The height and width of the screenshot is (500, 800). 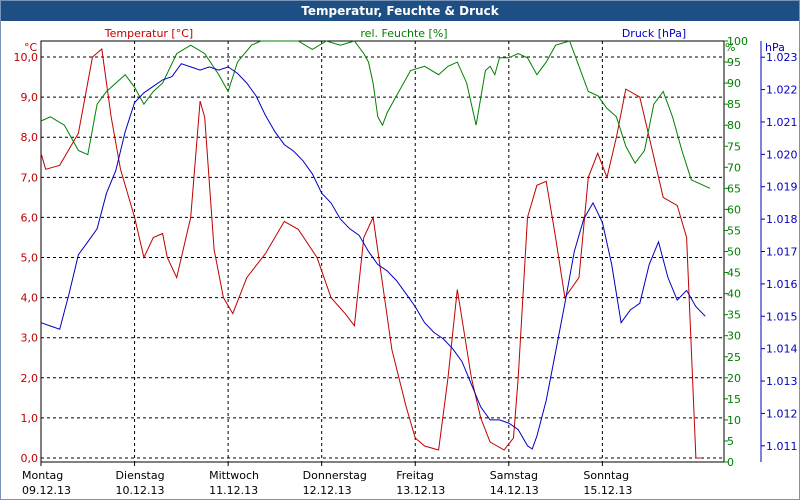 What do you see at coordinates (234, 475) in the screenshot?
I see `x-day-label: Mittwoch` at bounding box center [234, 475].